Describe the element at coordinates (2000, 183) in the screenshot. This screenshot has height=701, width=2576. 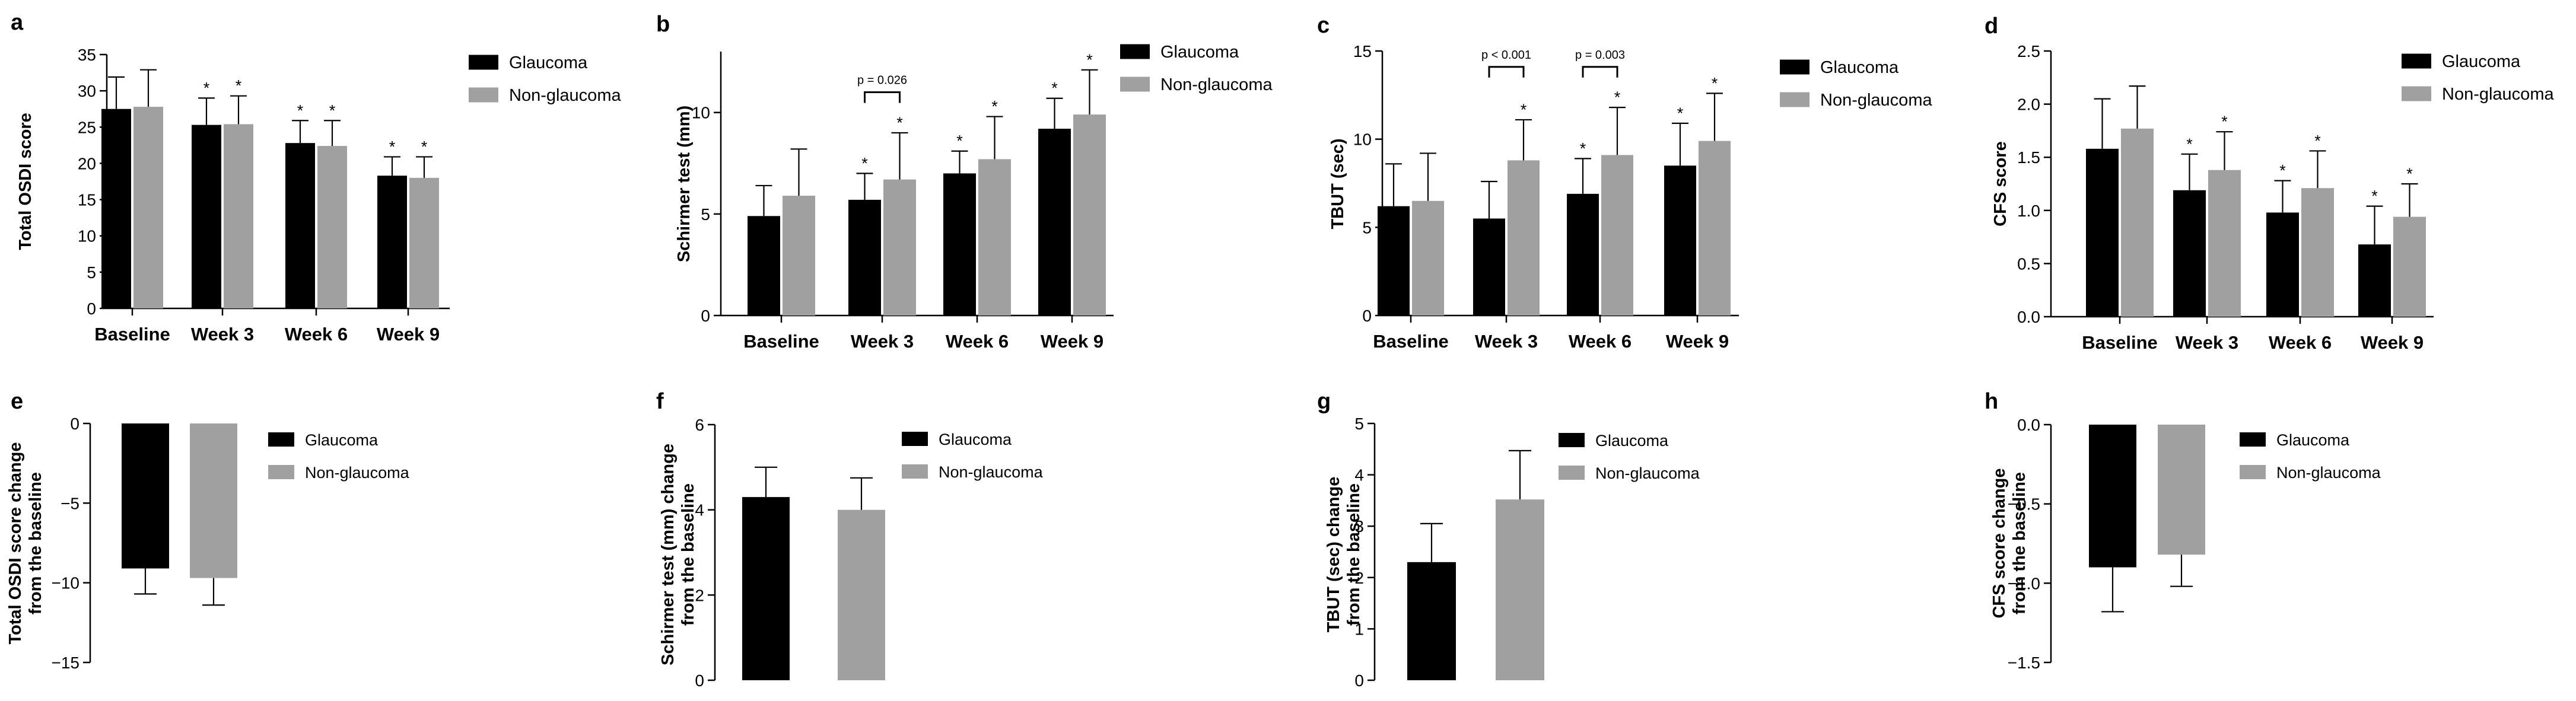
I see `y-axis-title: CFS score` at that location.